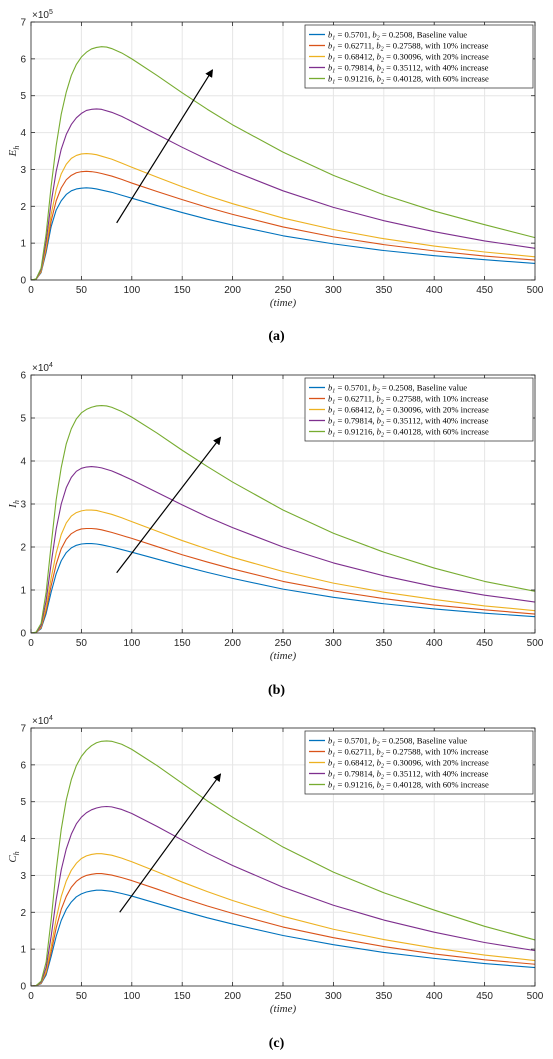  I want to click on x-tick-label: 400, so click(434, 643).